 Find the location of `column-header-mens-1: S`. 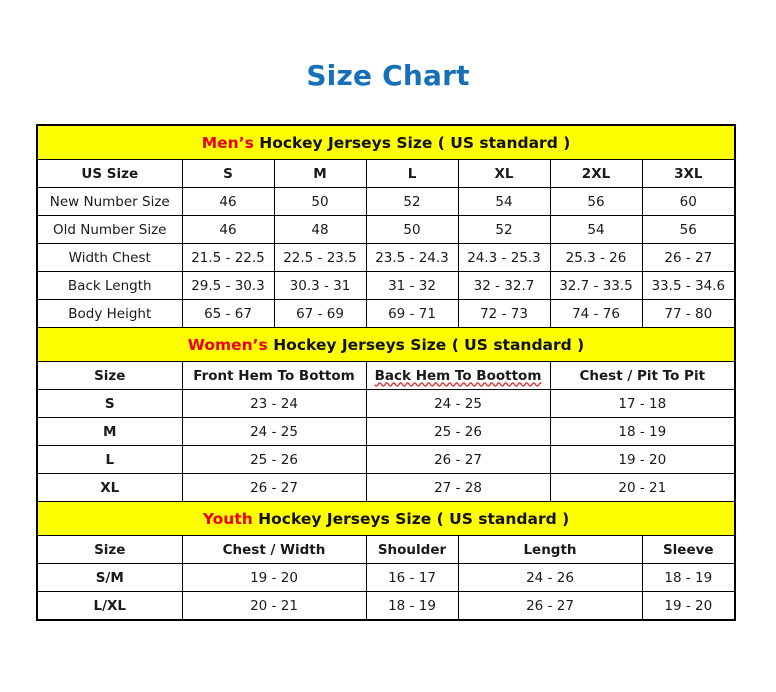

column-header-mens-1: S is located at coordinates (228, 173).